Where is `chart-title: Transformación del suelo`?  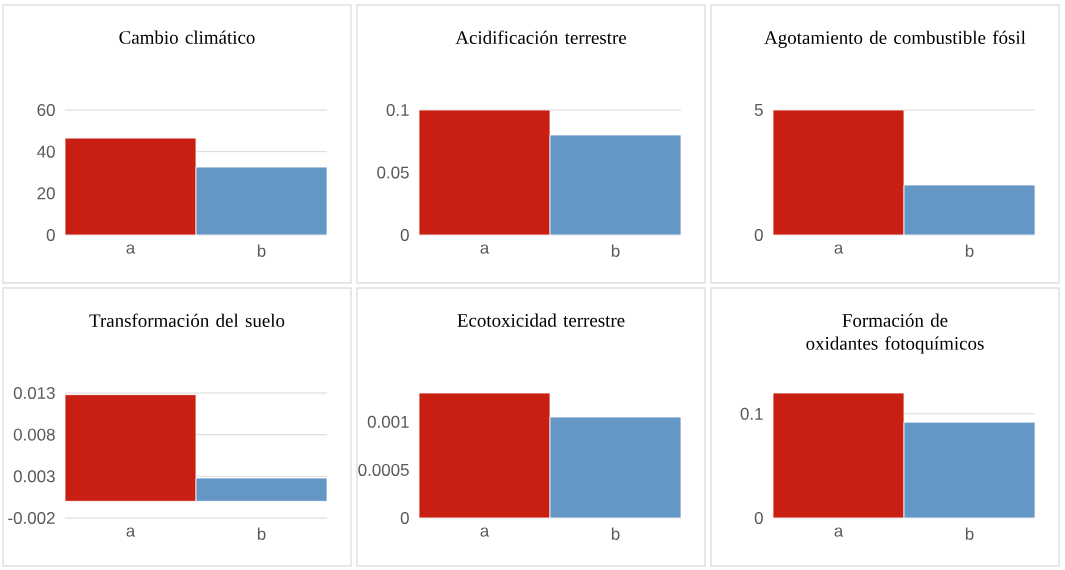 chart-title: Transformación del suelo is located at coordinates (187, 320).